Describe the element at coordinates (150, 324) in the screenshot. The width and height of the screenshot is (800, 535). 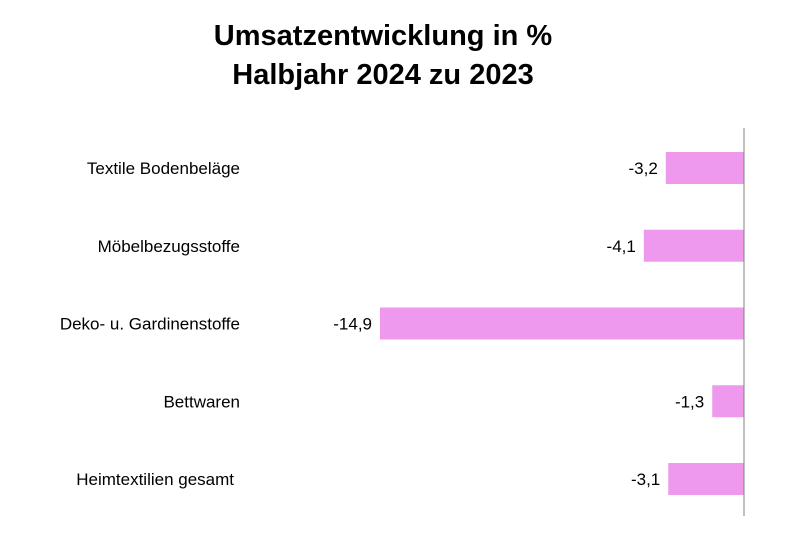
I see `category-label-2: Deko- u. Gardinenstoffe` at that location.